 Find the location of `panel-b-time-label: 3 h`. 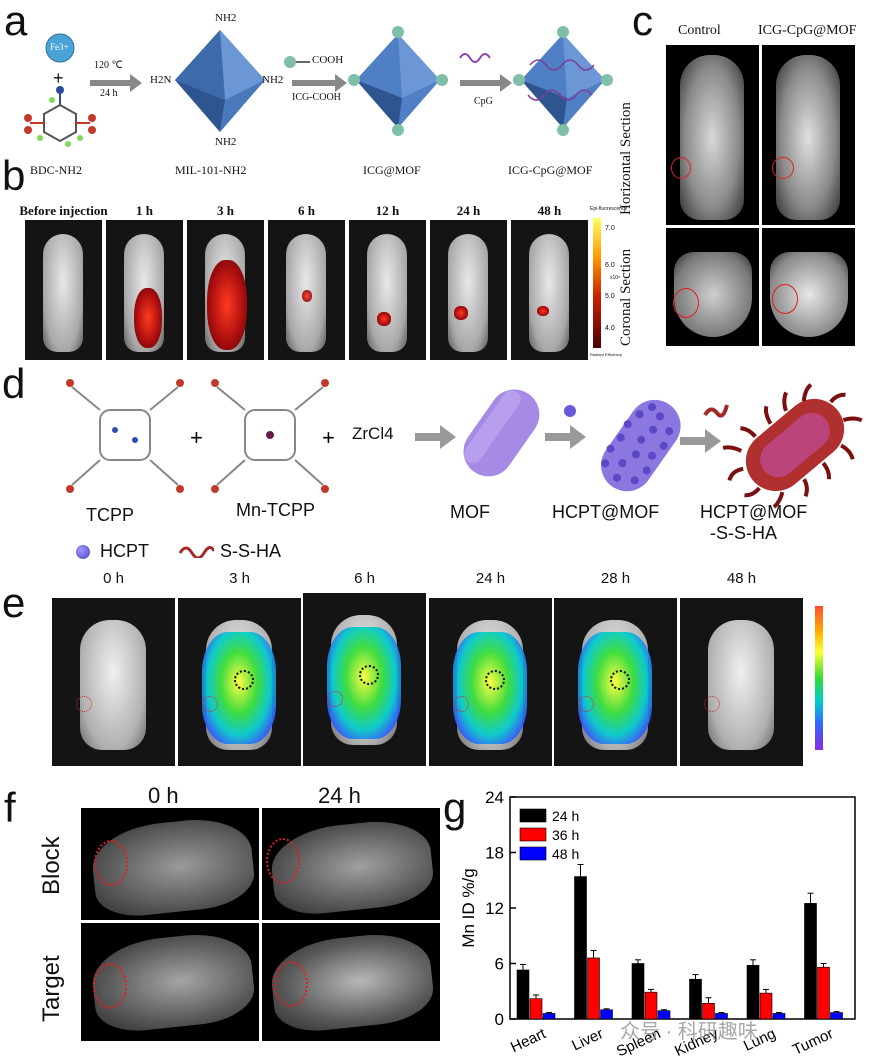

panel-b-time-label: 3 h is located at coordinates (225, 210).